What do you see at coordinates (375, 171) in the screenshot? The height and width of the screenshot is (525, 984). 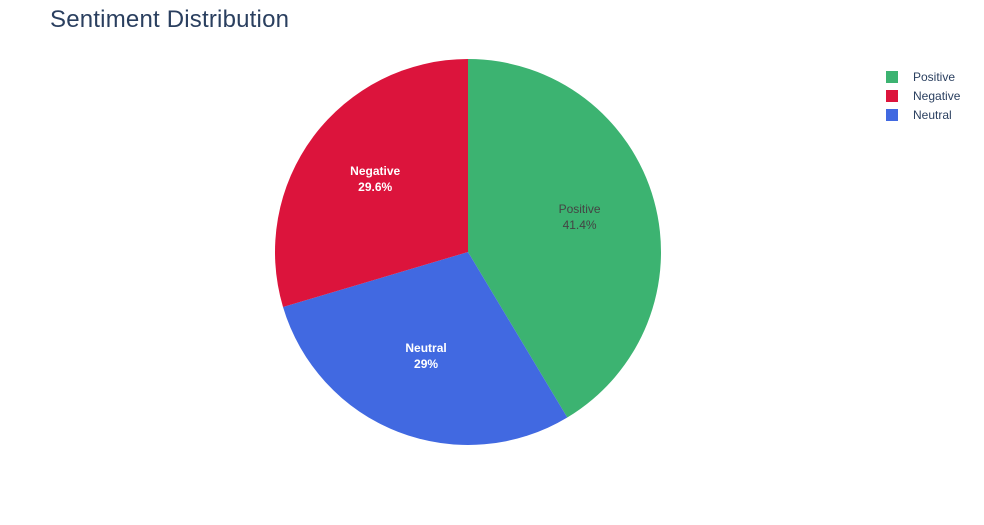 I see `slice-name-negative: Negative` at bounding box center [375, 171].